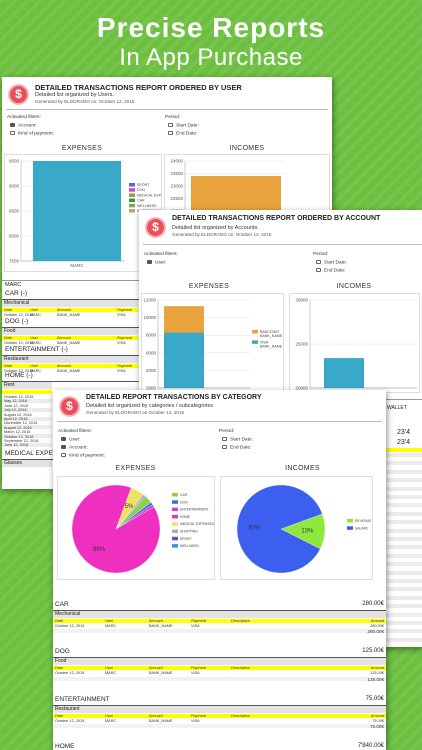  I want to click on filter-user: User:, so click(156, 262).